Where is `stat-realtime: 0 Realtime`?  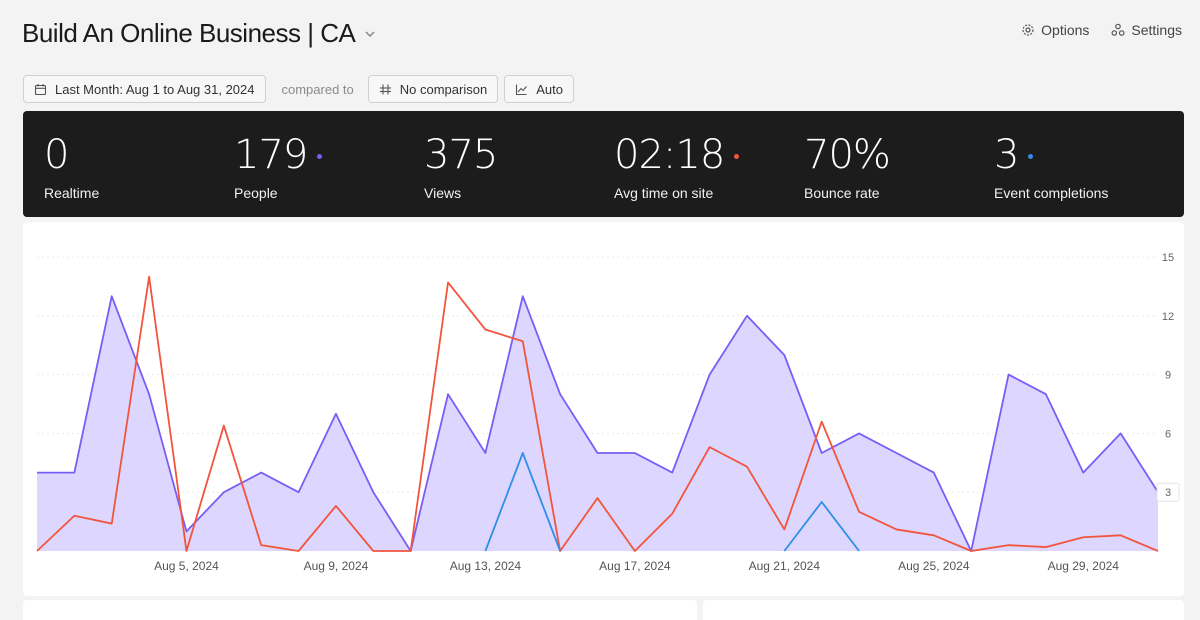 stat-realtime: 0 Realtime is located at coordinates (71, 167).